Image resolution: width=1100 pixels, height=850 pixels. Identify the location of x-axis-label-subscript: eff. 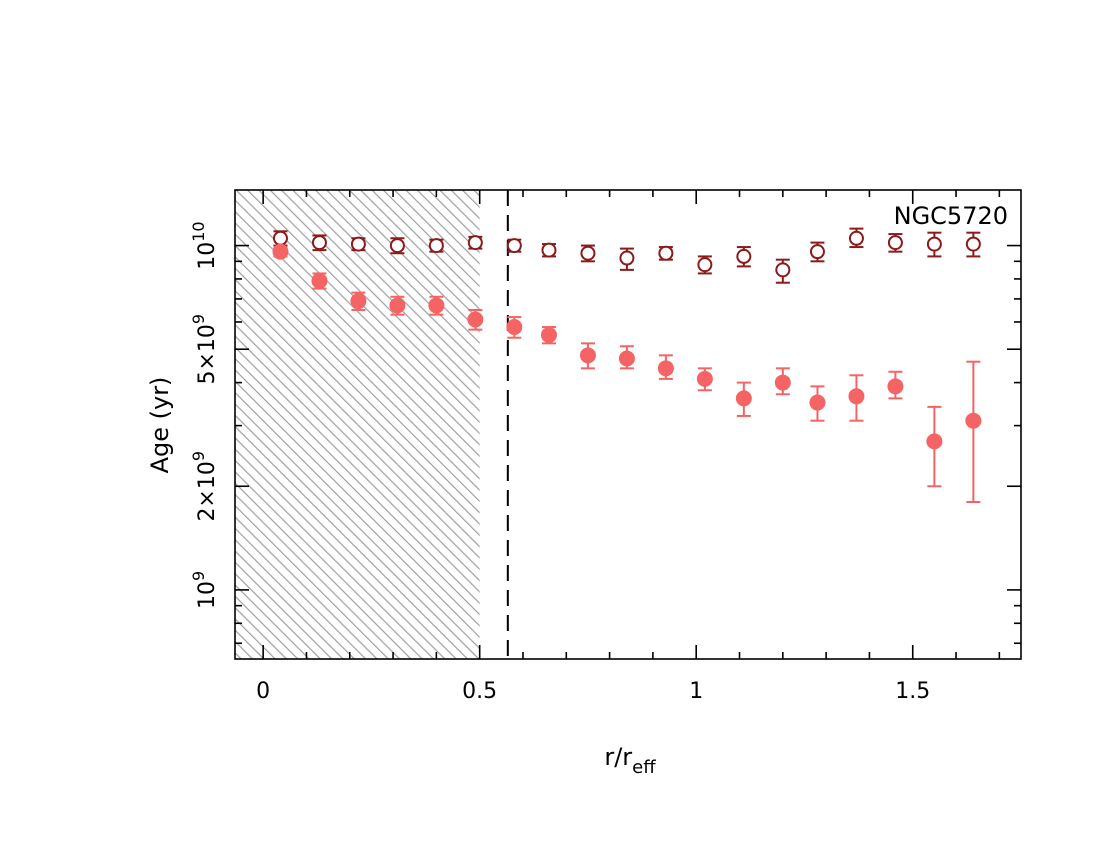
(644, 767).